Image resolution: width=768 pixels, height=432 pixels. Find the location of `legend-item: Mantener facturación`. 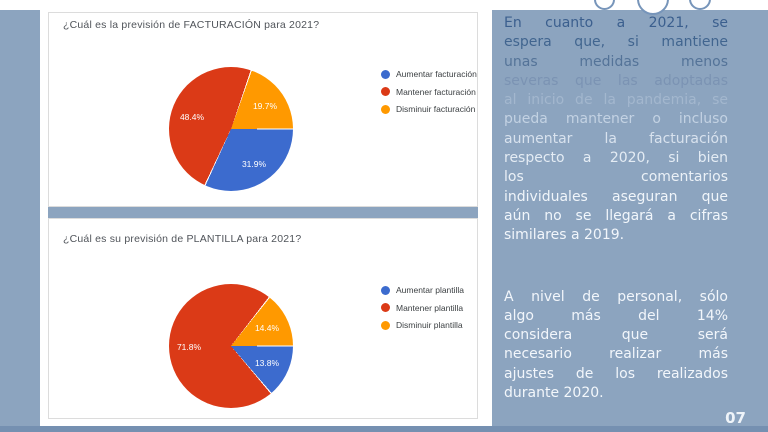

legend-item: Mantener facturación is located at coordinates (429, 92).